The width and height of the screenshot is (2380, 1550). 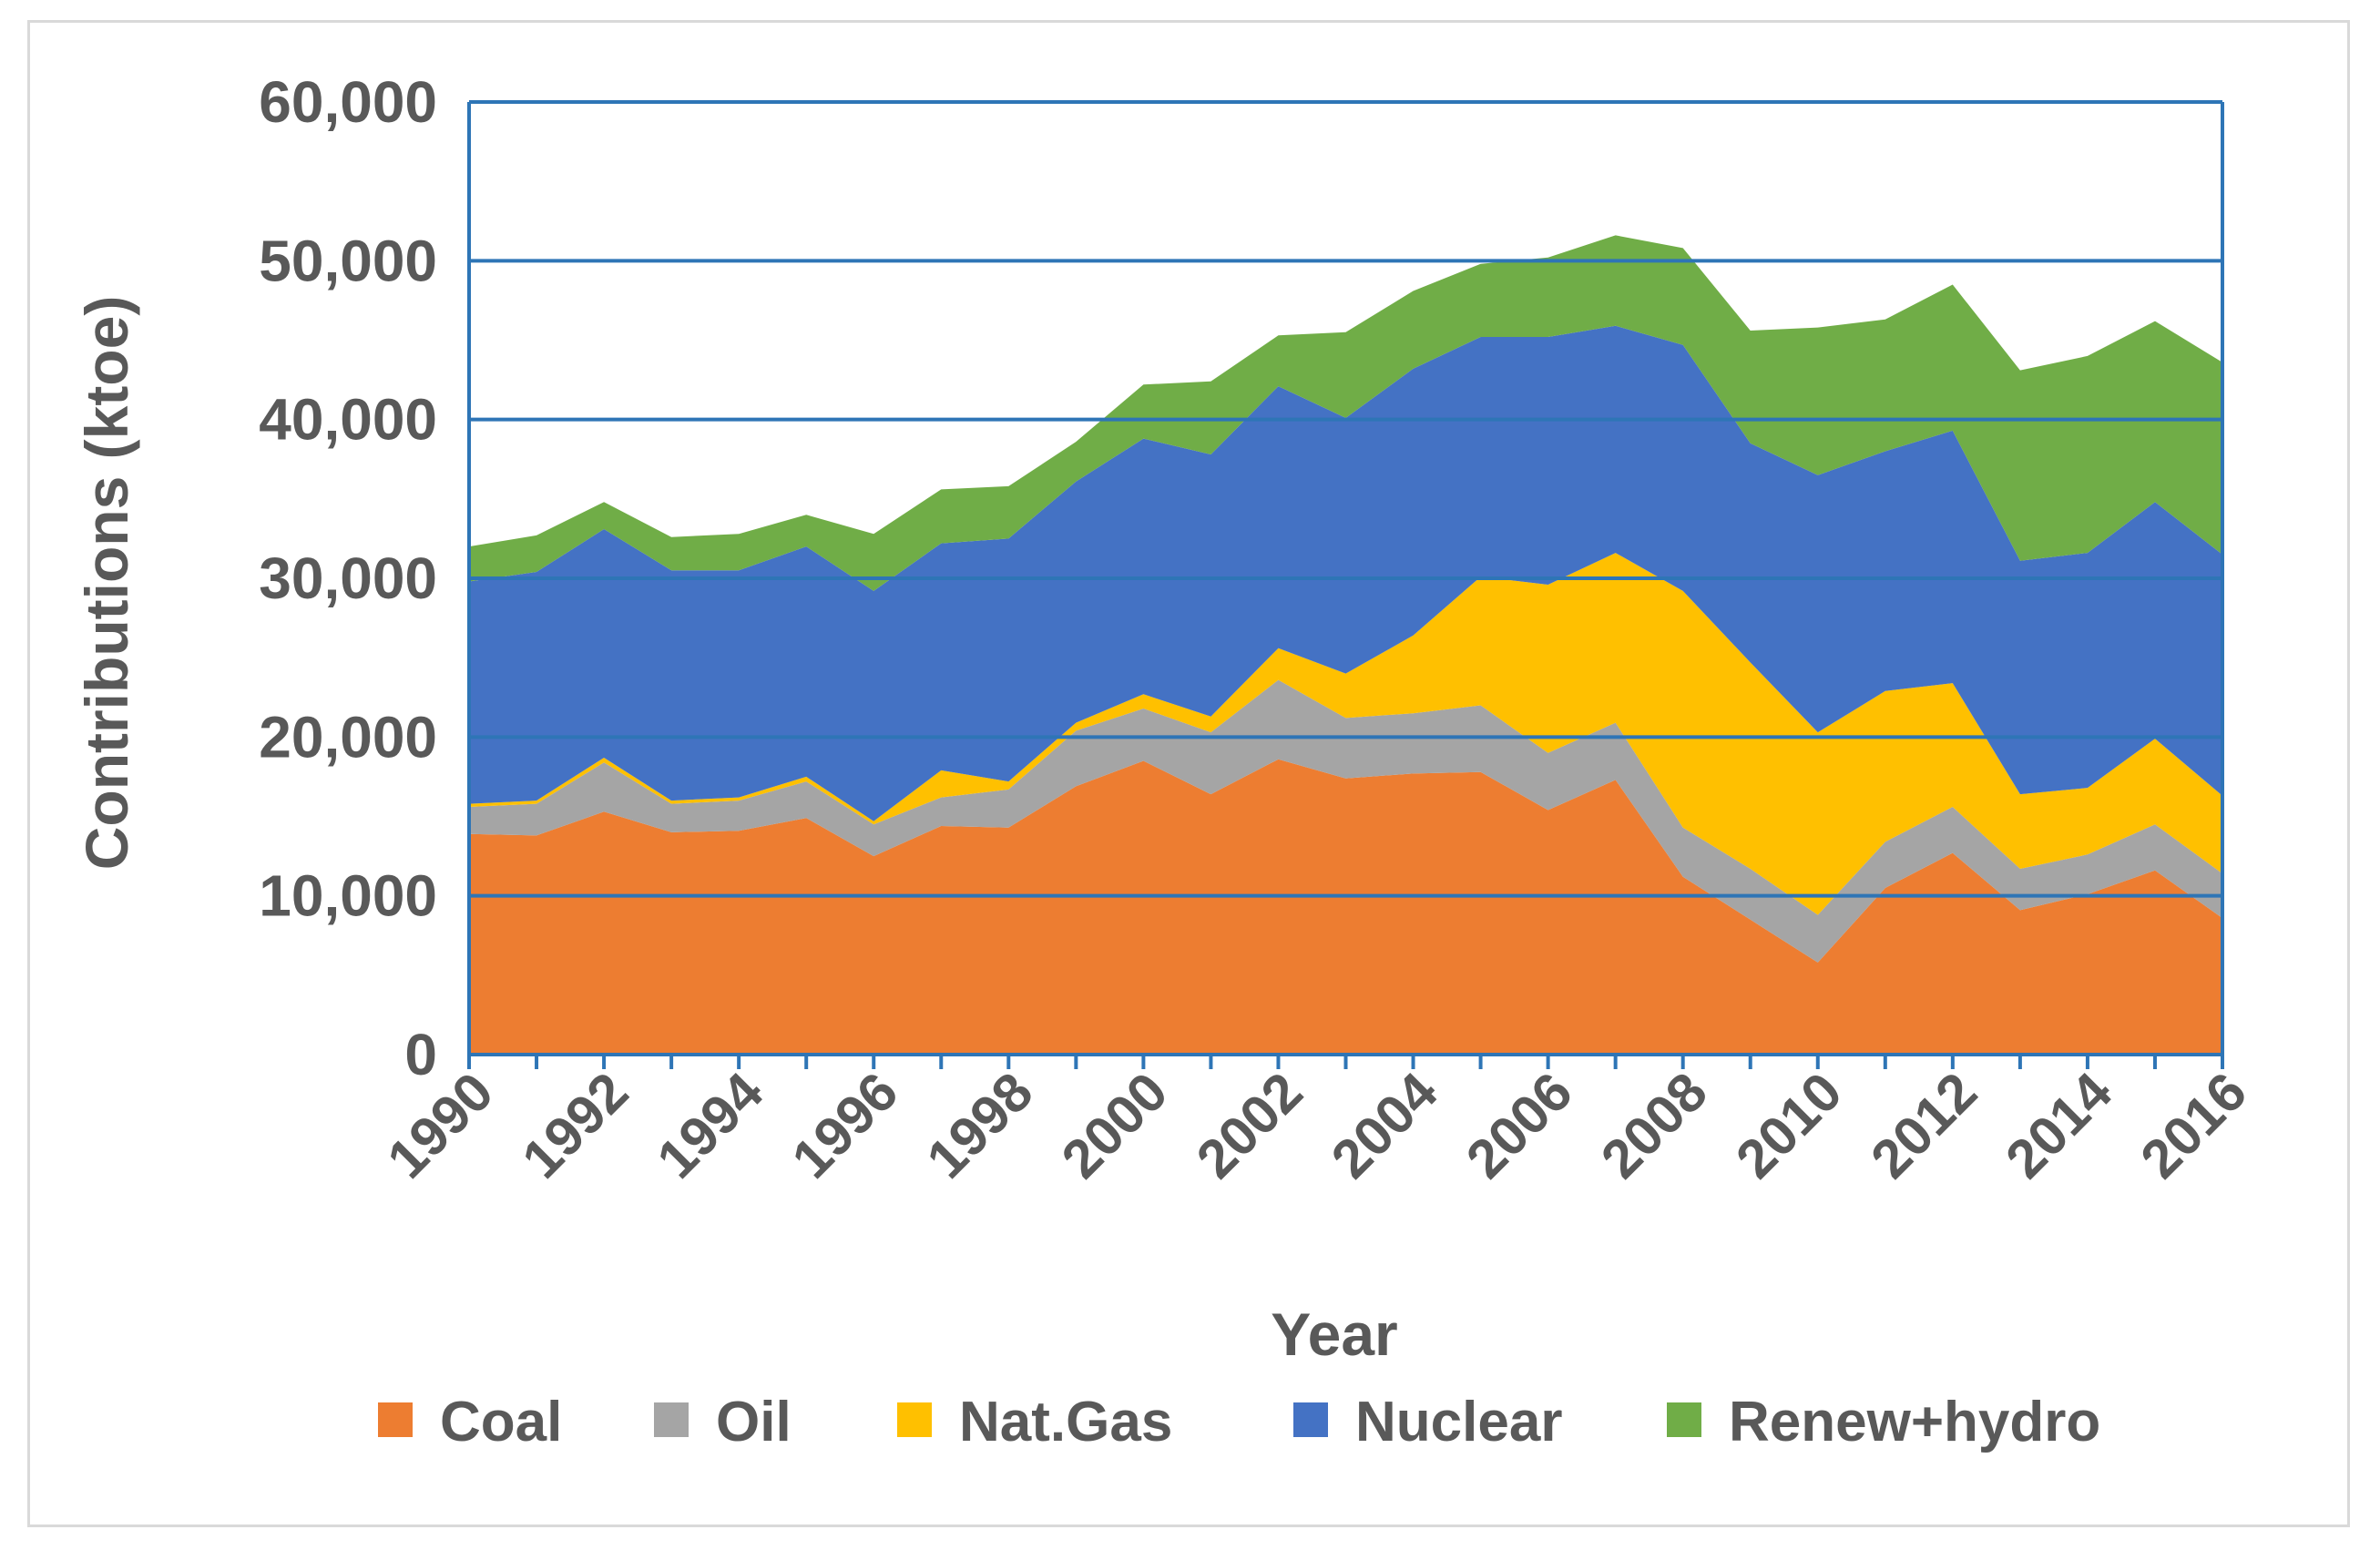 I want to click on x-tick-label-1998: 1998, so click(x=980, y=1126).